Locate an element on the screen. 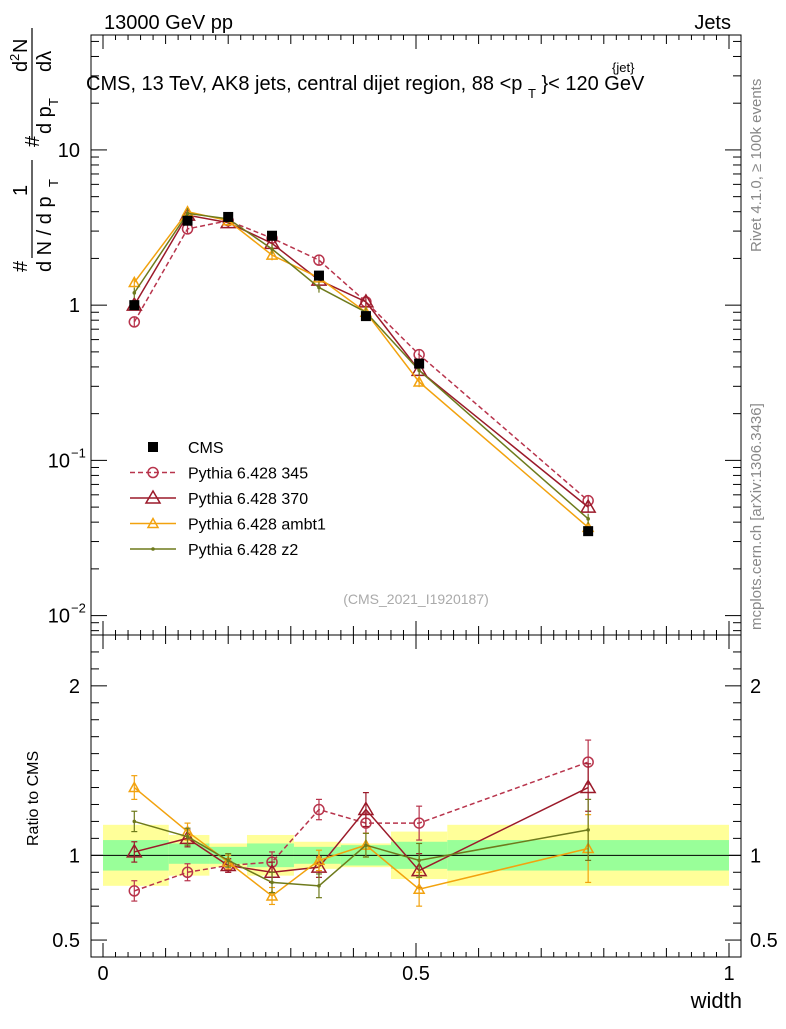 The height and width of the screenshot is (1029, 786). band-green is located at coordinates (189, 853).